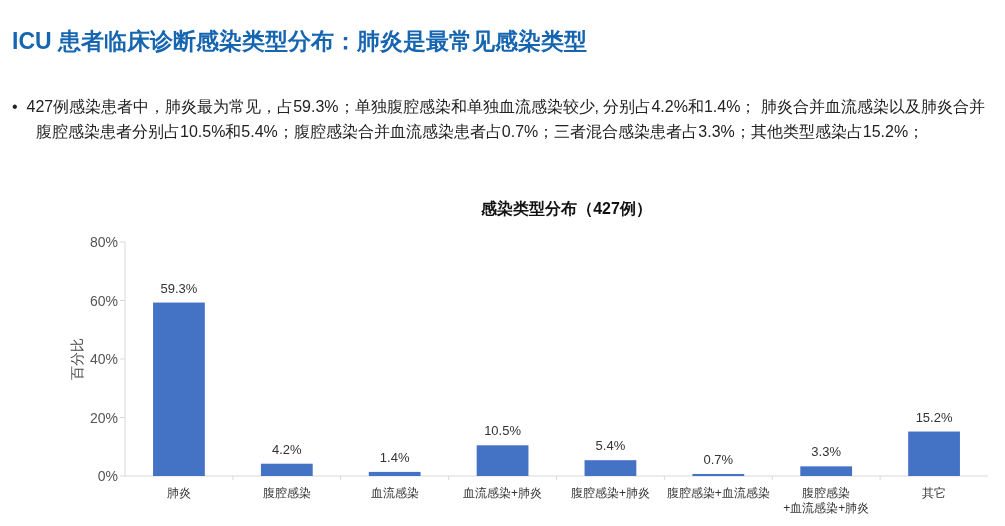 This screenshot has width=1005, height=526. Describe the element at coordinates (394, 493) in the screenshot. I see `x-tick-label: 血流感染` at that location.